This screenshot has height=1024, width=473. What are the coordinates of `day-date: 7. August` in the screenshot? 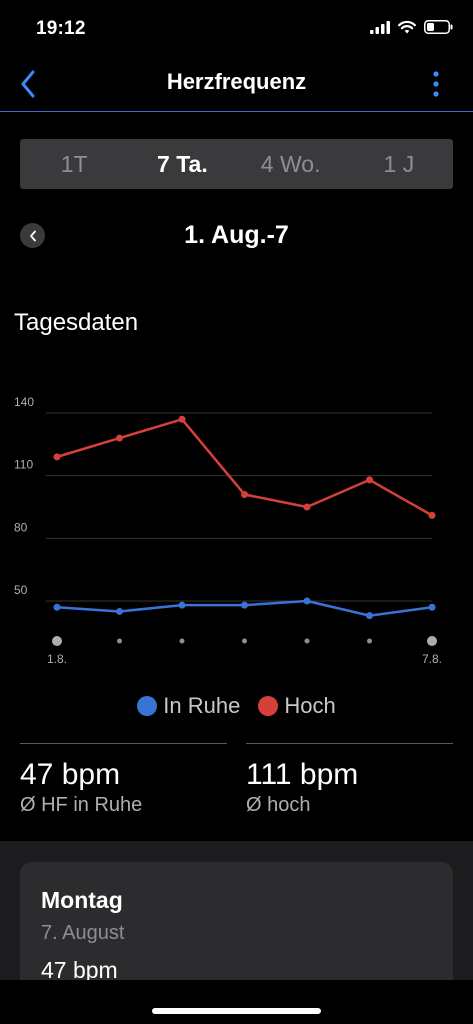 It's located at (83, 933).